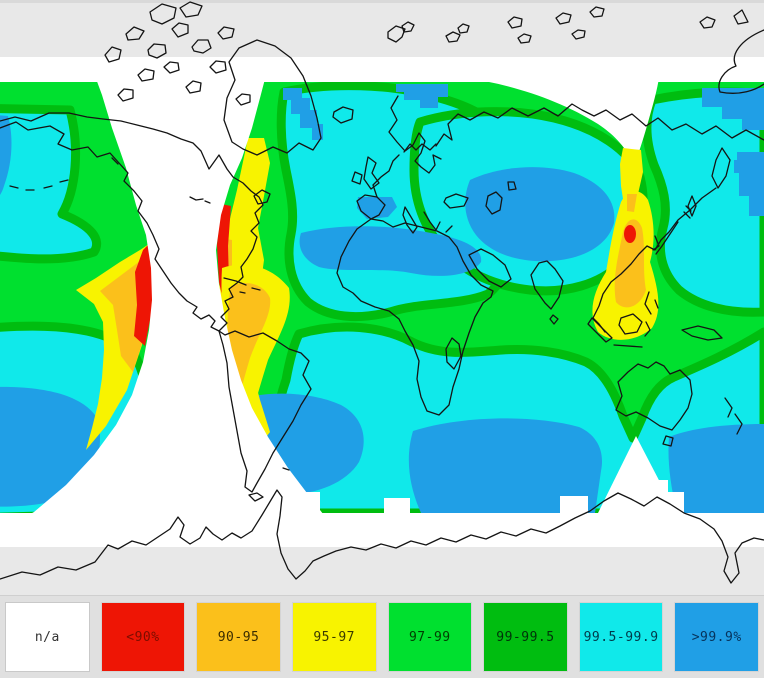 Image resolution: width=764 pixels, height=678 pixels. I want to click on legend-item-99-99.5: 99-99.5, so click(525, 637).